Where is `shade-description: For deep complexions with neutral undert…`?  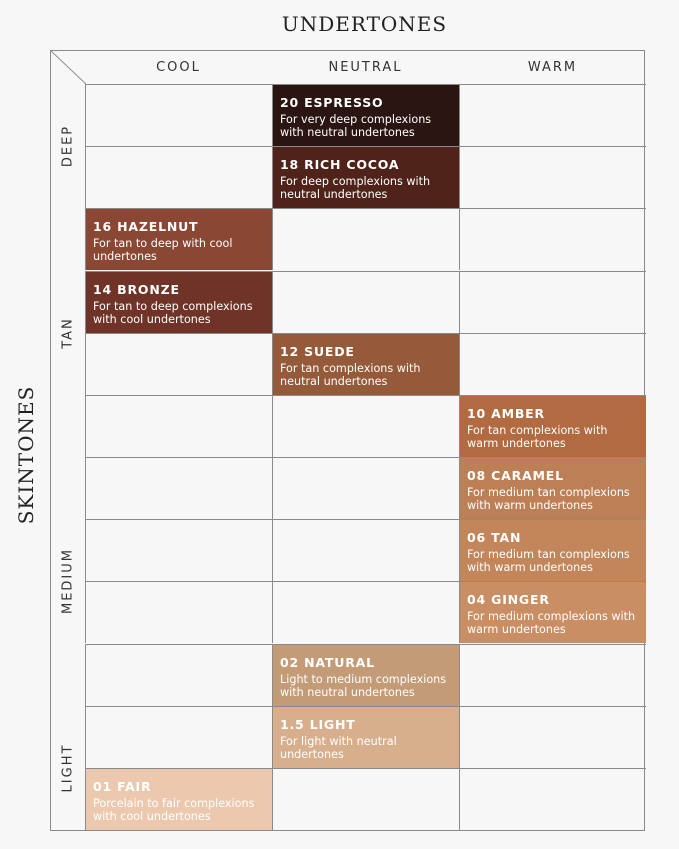 shade-description: For deep complexions with neutral undert… is located at coordinates (355, 188).